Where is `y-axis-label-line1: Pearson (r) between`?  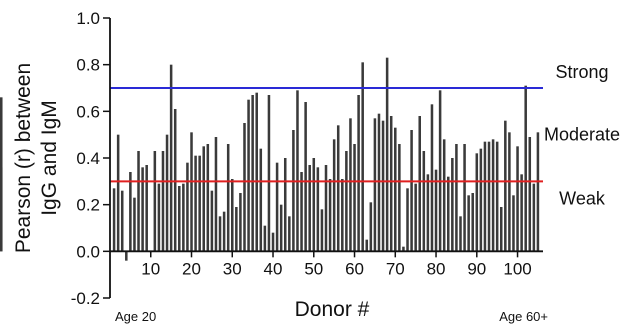 y-axis-label-line1: Pearson (r) between is located at coordinates (23, 158).